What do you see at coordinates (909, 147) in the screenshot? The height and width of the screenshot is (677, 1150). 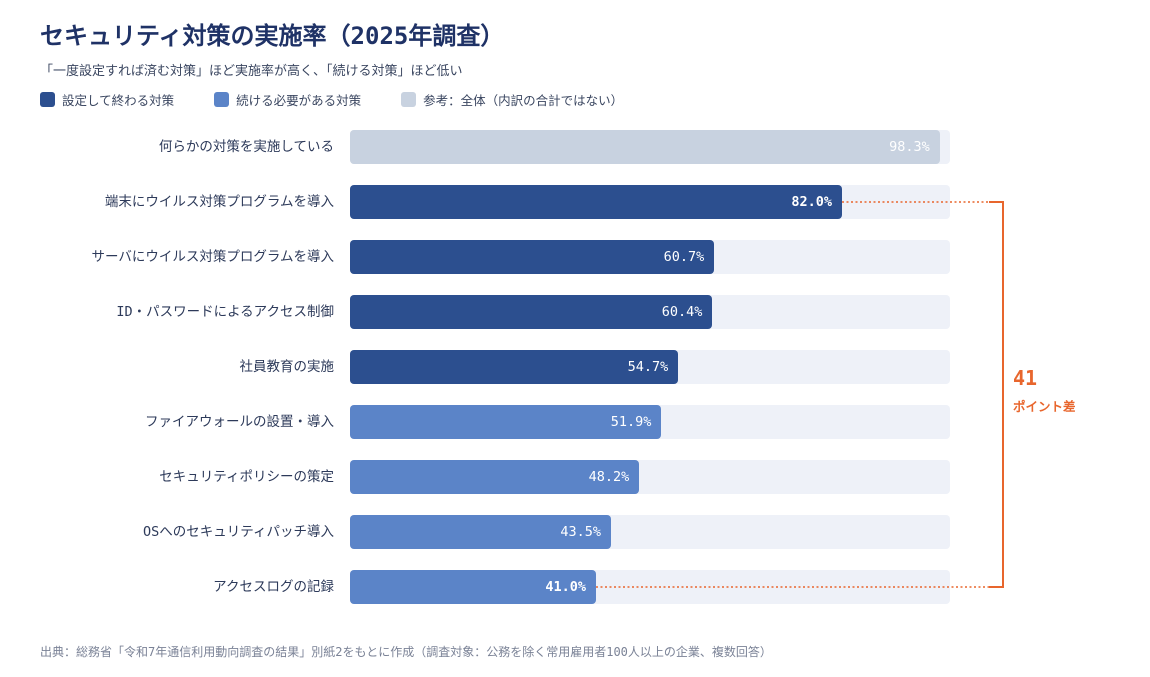 I see `value-label: 98.3%` at bounding box center [909, 147].